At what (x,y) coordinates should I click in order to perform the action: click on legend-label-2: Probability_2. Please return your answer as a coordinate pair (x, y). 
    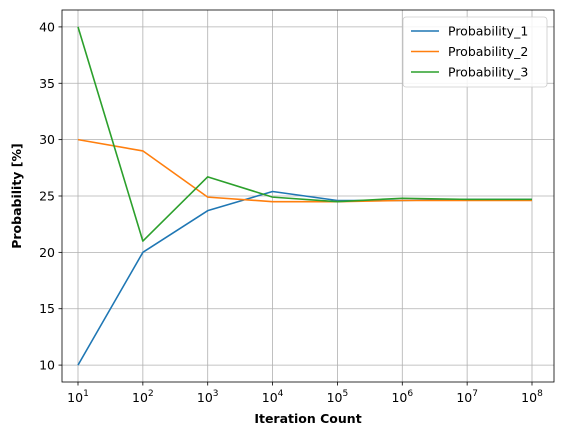
    Looking at the image, I should click on (488, 51).